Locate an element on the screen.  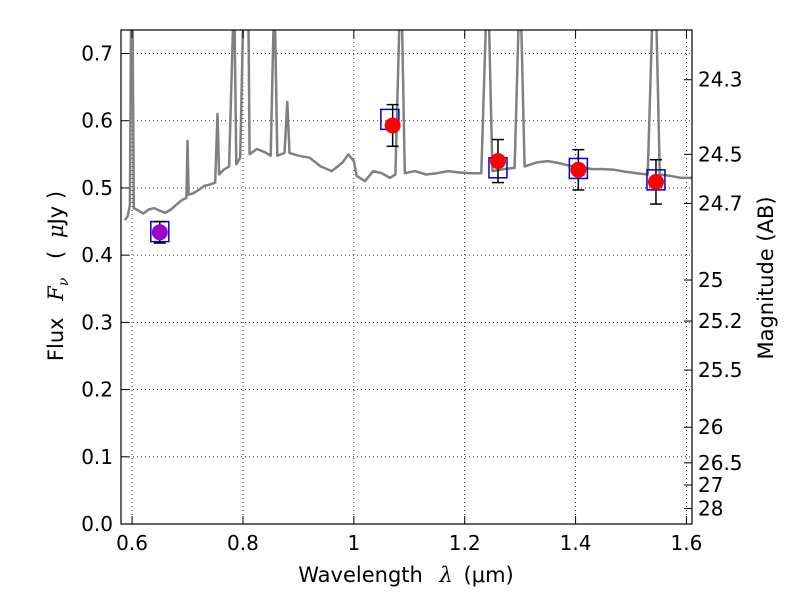
x-tick-label: 0.6 is located at coordinates (132, 543).